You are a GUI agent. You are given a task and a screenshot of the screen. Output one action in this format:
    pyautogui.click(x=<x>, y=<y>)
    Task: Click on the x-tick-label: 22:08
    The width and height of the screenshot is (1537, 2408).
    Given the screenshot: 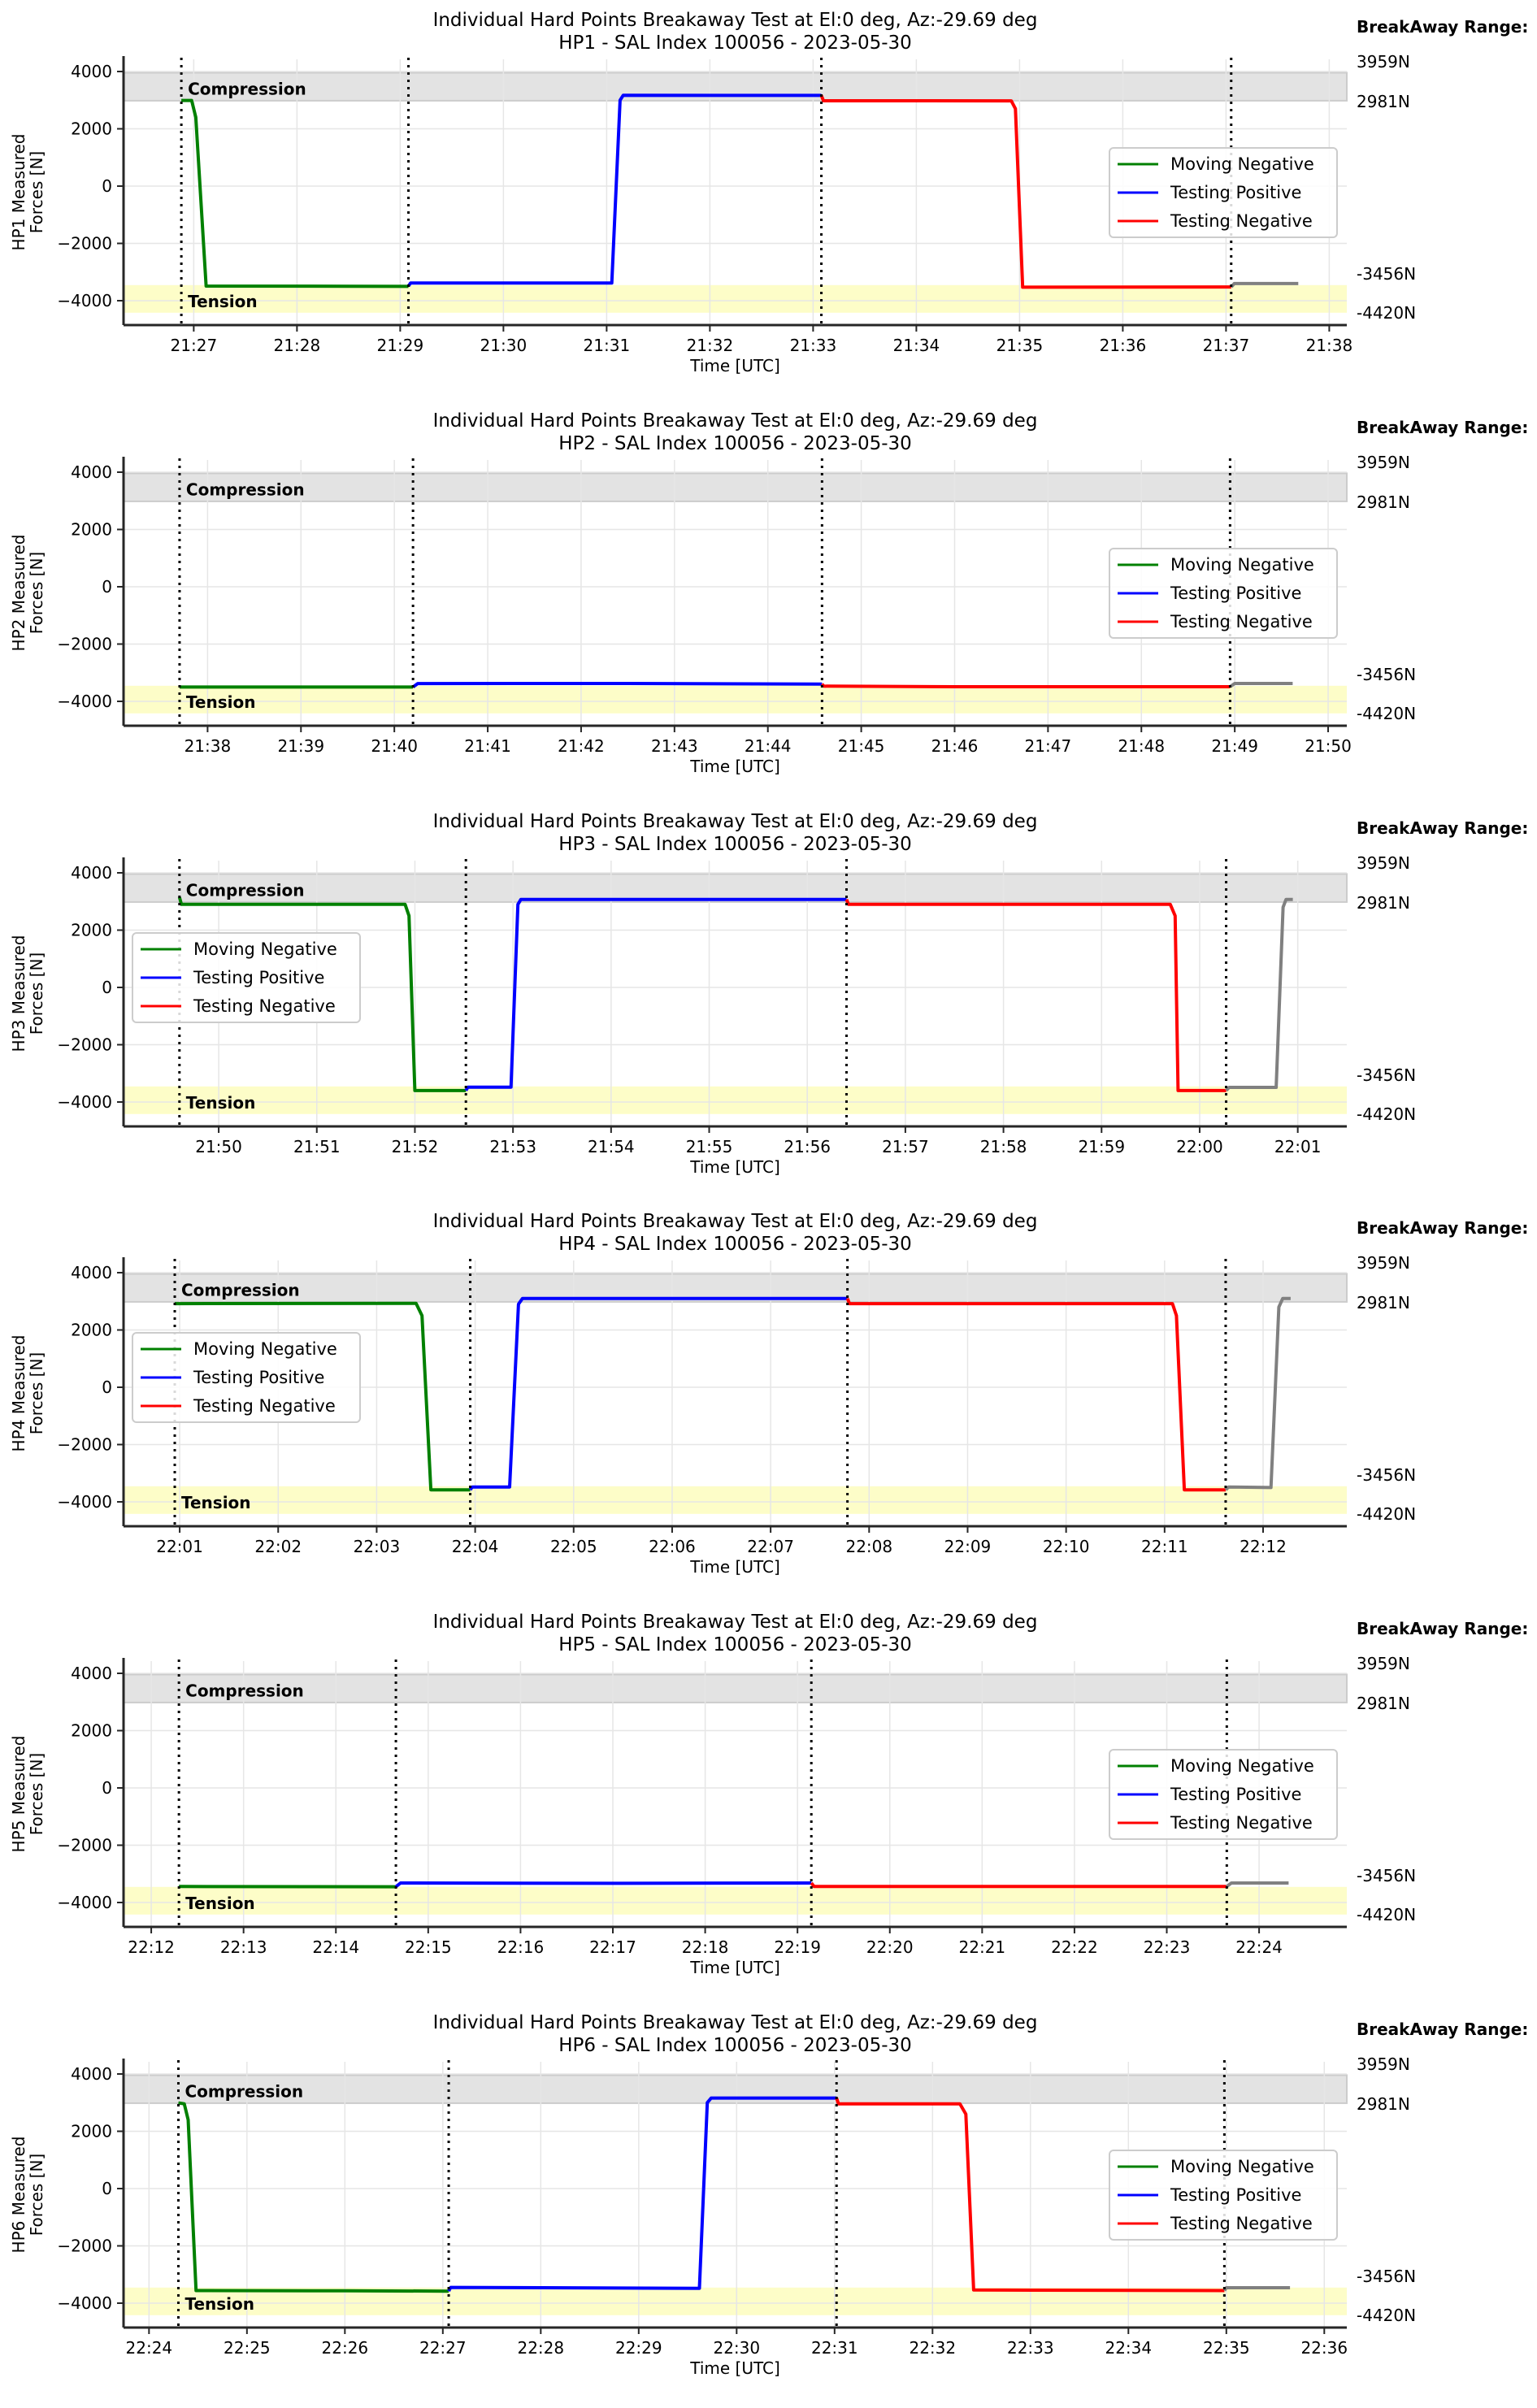 What is the action you would take?
    pyautogui.click(x=869, y=1546)
    